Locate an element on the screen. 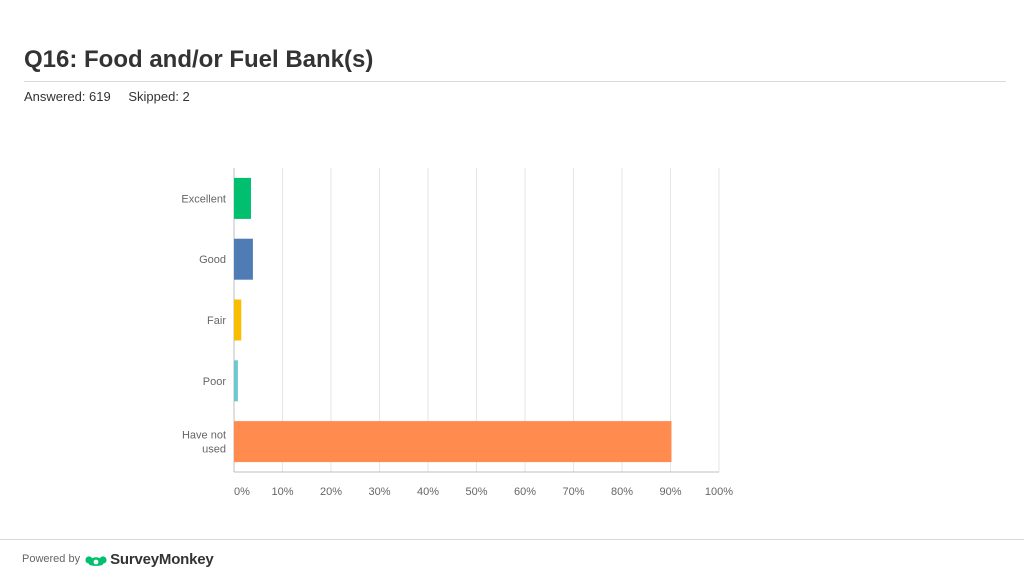 This screenshot has height=576, width=1024. page-title: Q16: Food and/or Fuel Bank(s) is located at coordinates (199, 59).